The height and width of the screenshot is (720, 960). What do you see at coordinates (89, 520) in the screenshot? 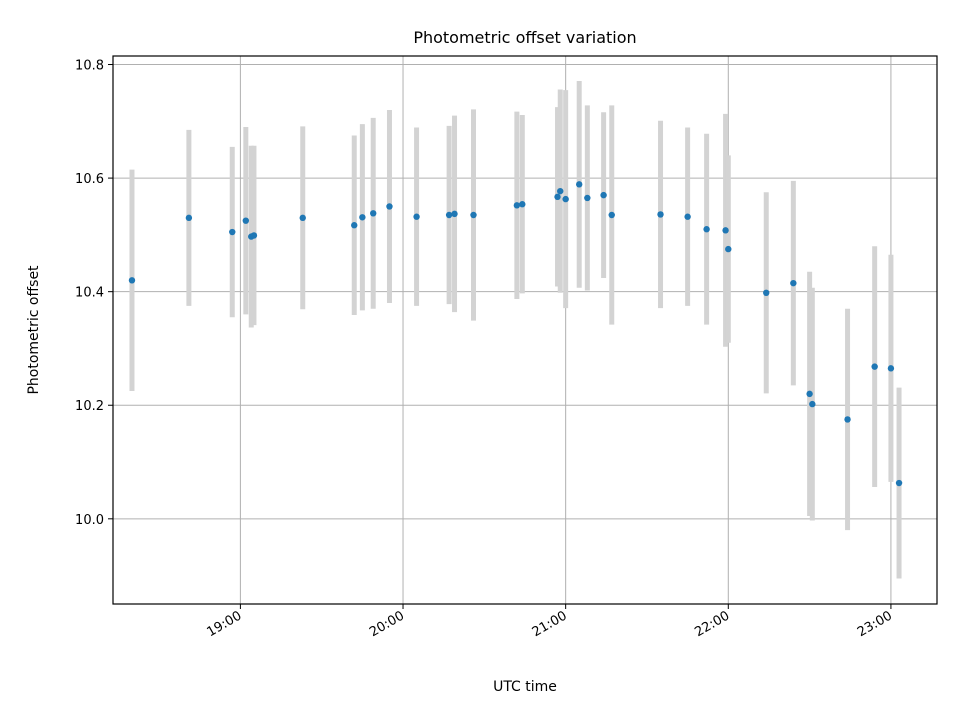
I see `y-tick-label: 10.0` at bounding box center [89, 520].